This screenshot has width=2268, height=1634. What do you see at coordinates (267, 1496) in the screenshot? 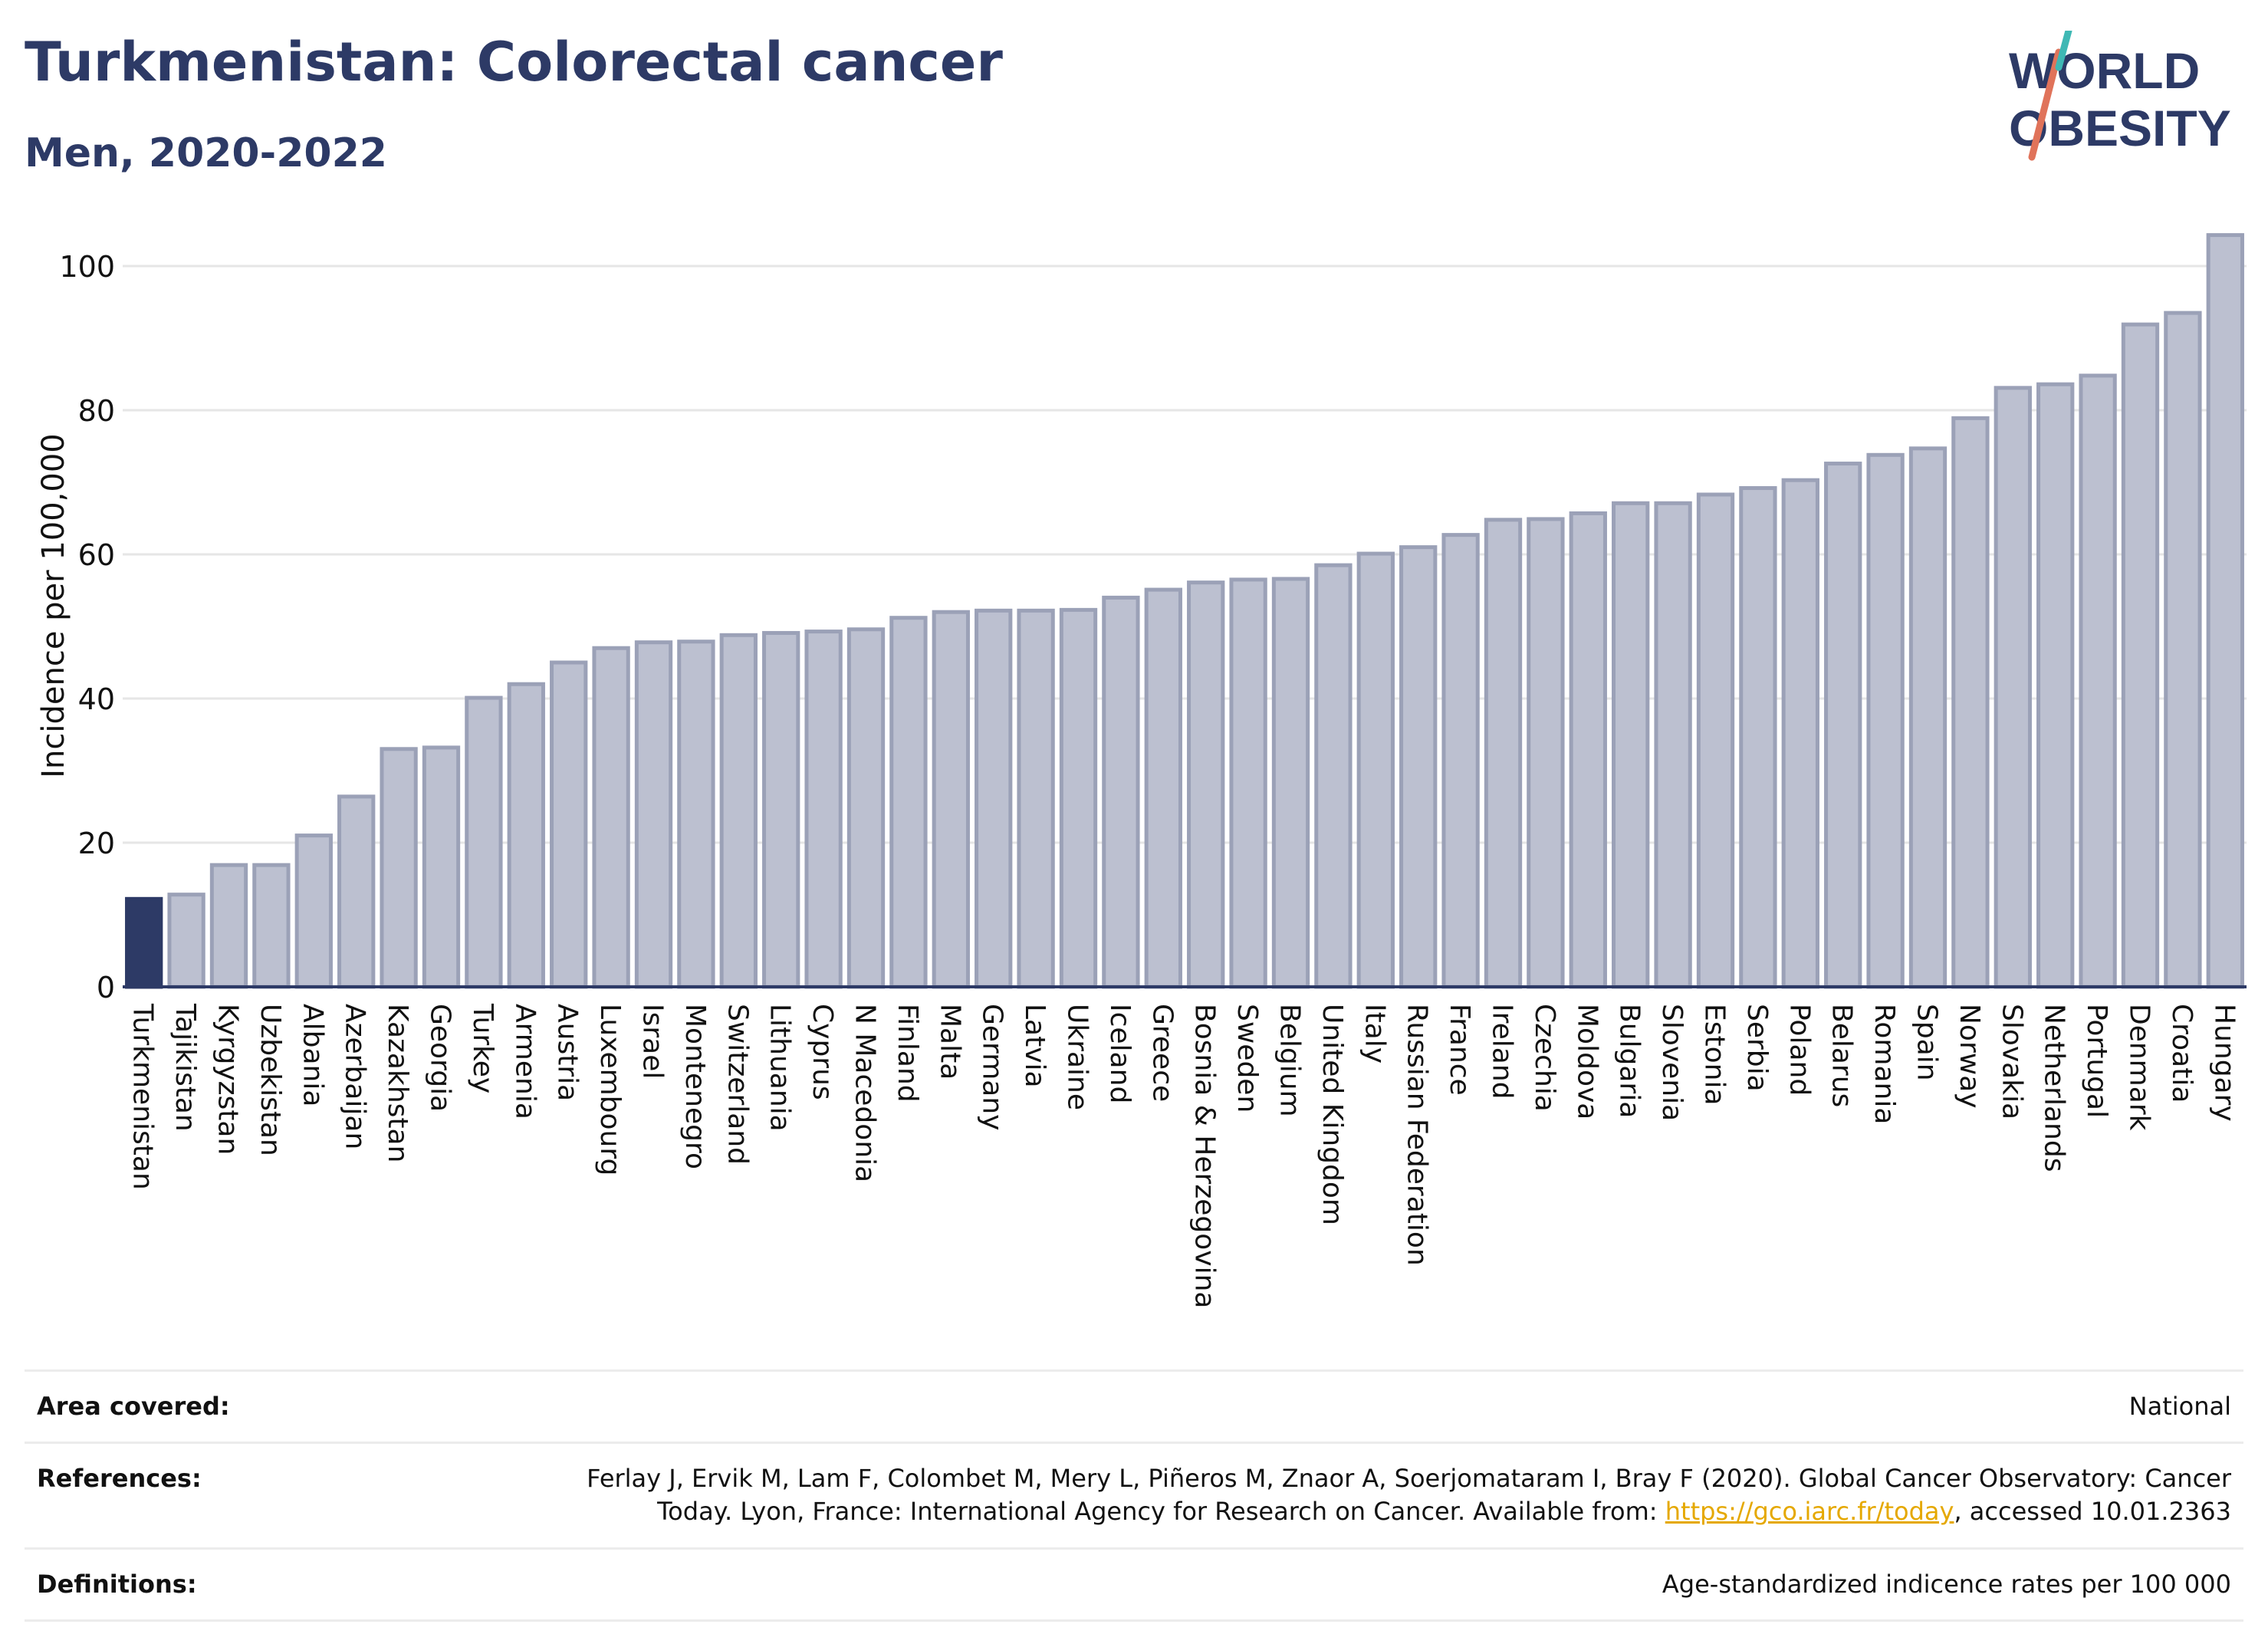
I see `references-label: References:` at bounding box center [267, 1496].